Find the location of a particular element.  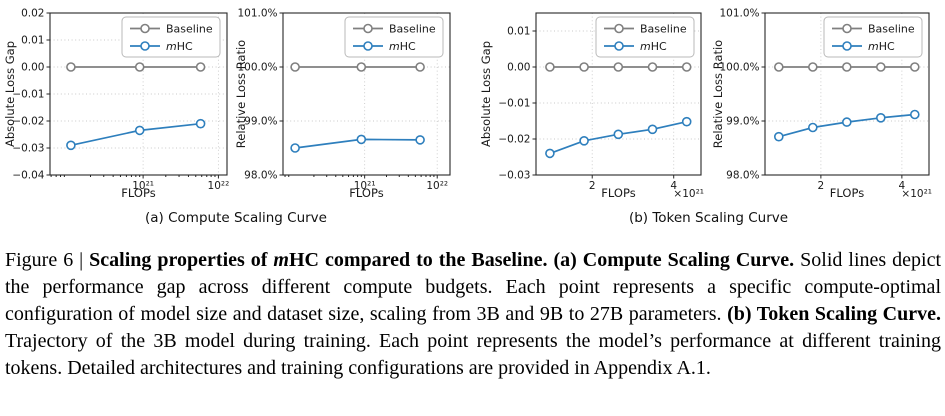

series-line-mHC is located at coordinates (135, 134).